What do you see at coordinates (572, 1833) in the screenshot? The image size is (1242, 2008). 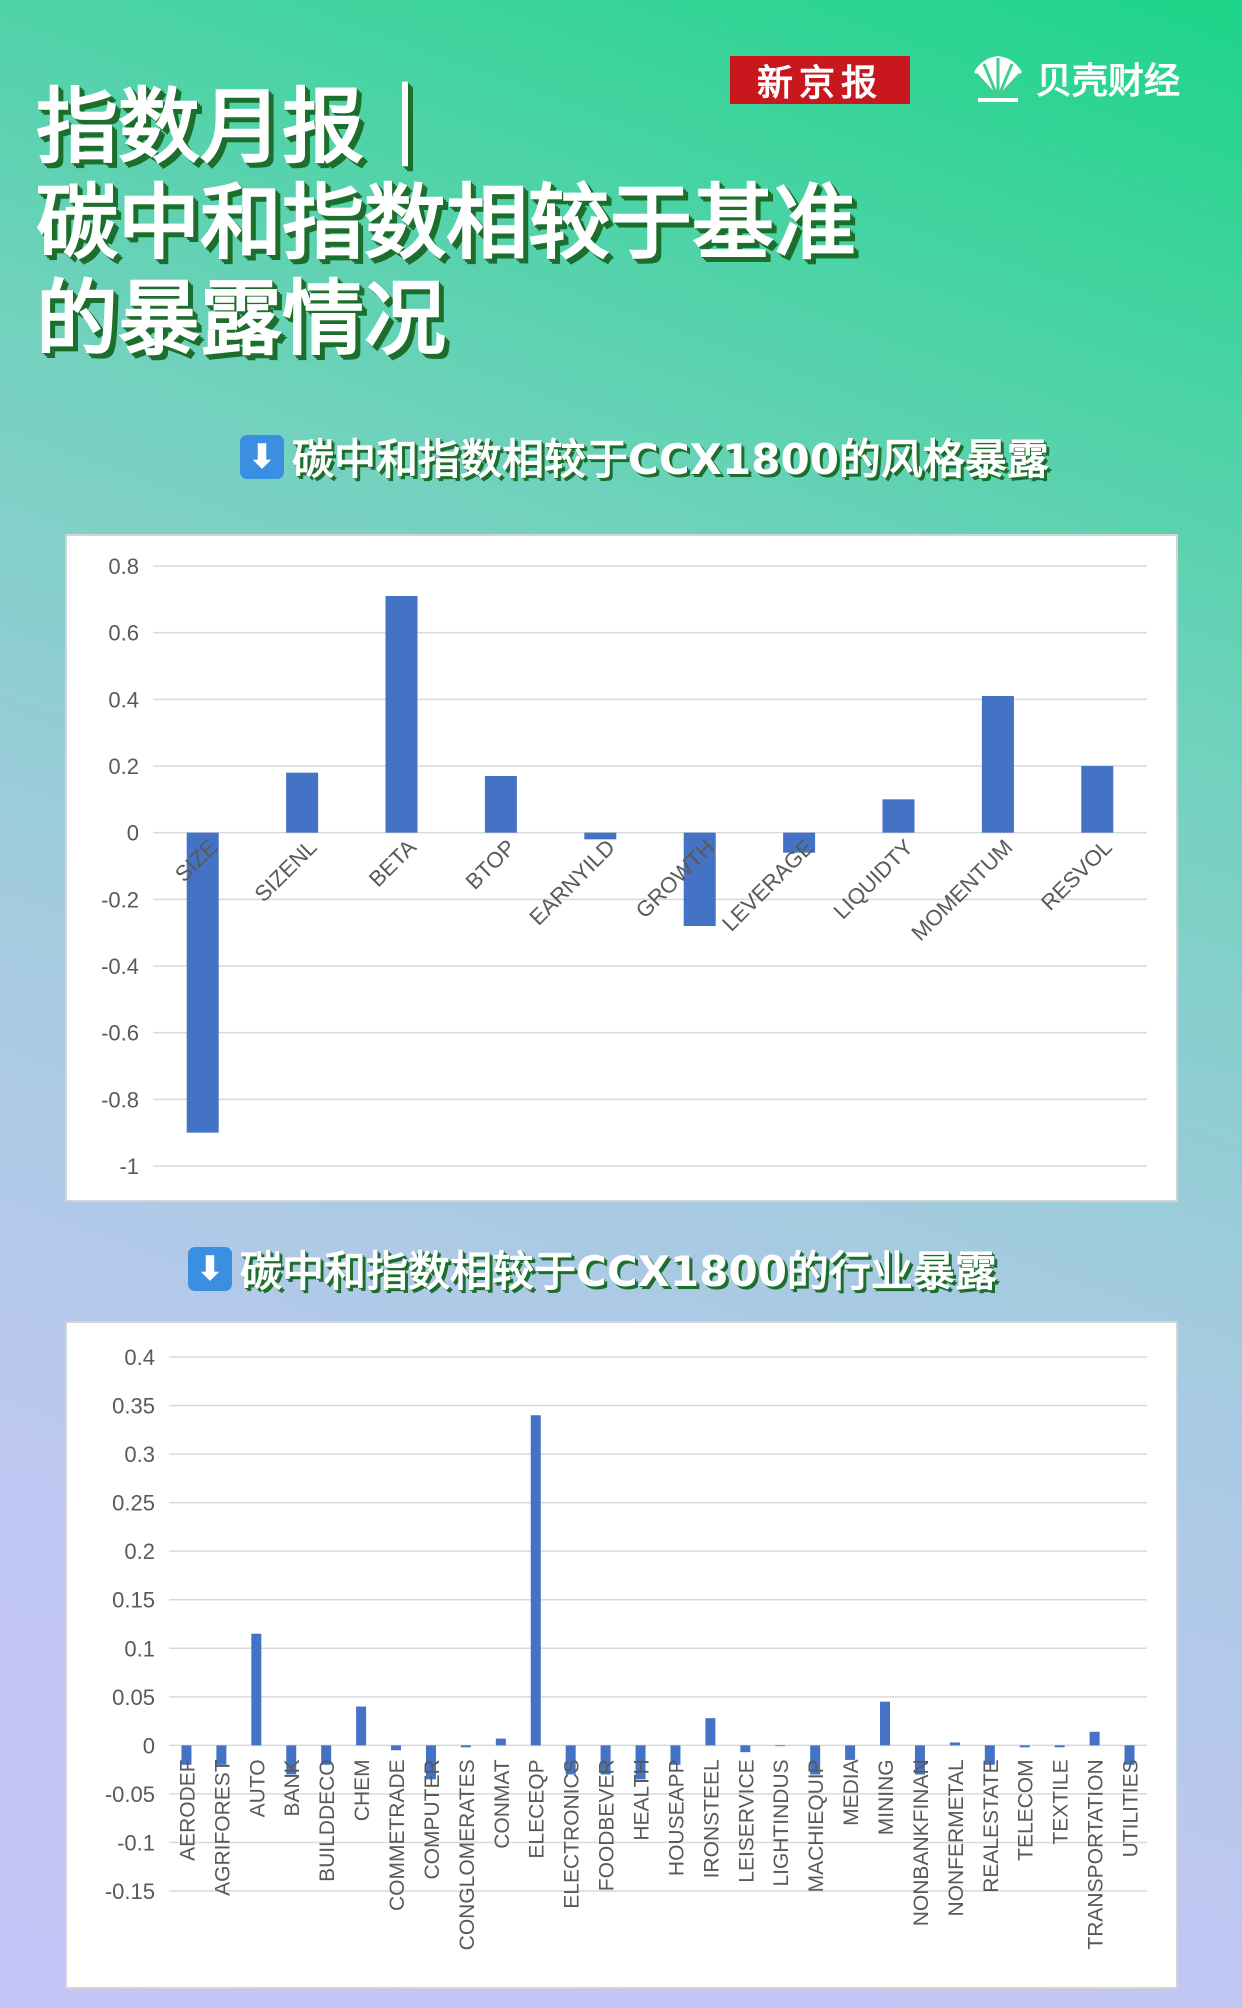 I see `x-tick-label: ELECTRONICS` at bounding box center [572, 1833].